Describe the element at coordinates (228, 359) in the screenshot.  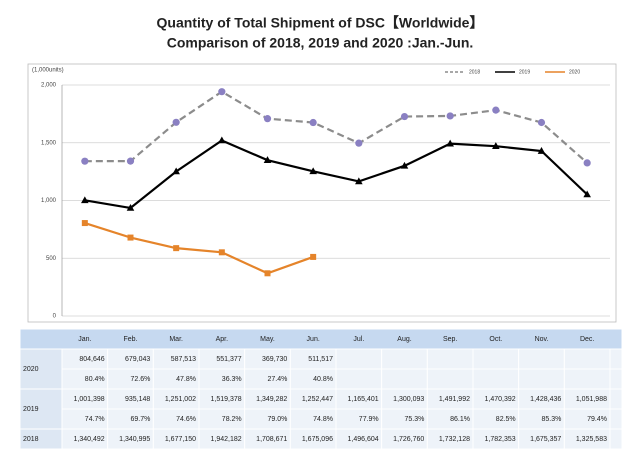
I see `table-value: 551,377` at that location.